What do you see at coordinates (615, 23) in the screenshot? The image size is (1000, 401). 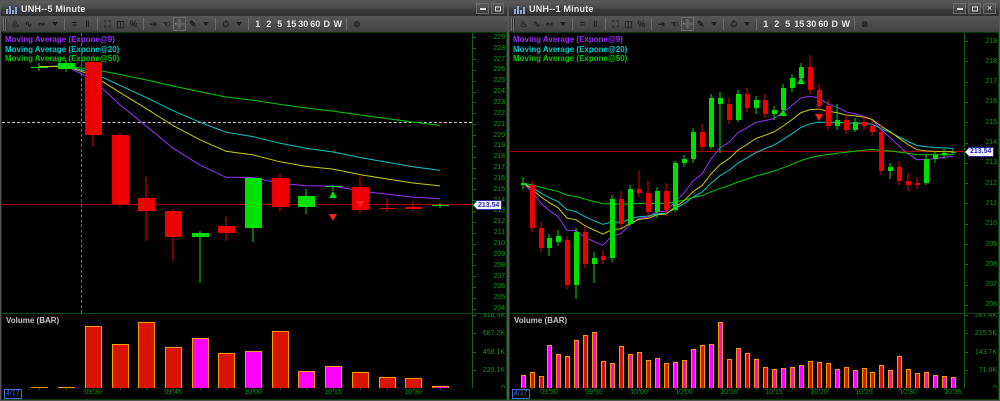 I see `expand-icon: ⛶` at bounding box center [615, 23].